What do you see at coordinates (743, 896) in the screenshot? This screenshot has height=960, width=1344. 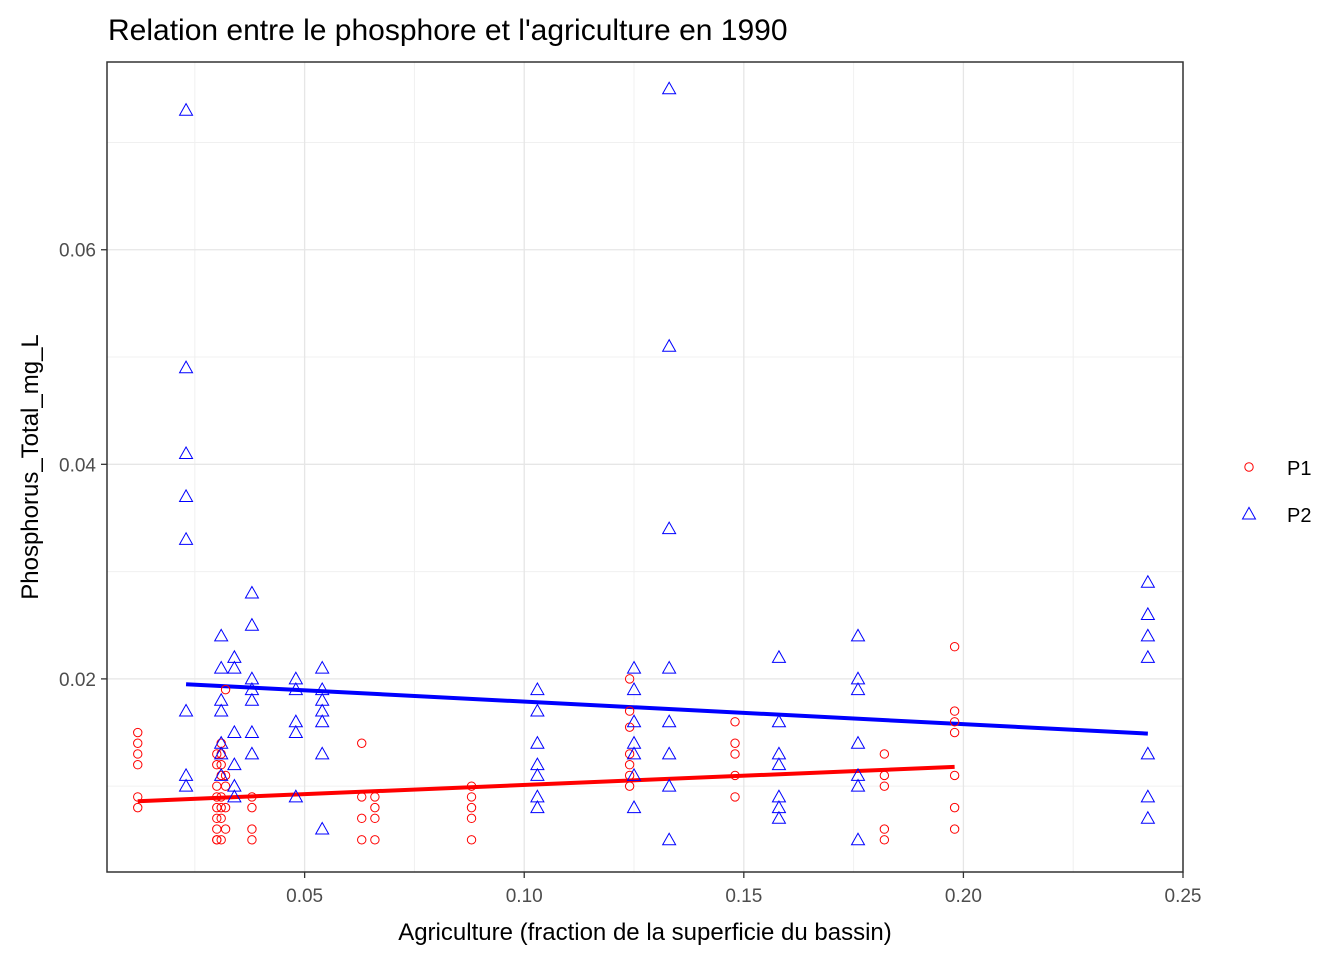 I see `x-tick-label: 0.15` at bounding box center [743, 896].